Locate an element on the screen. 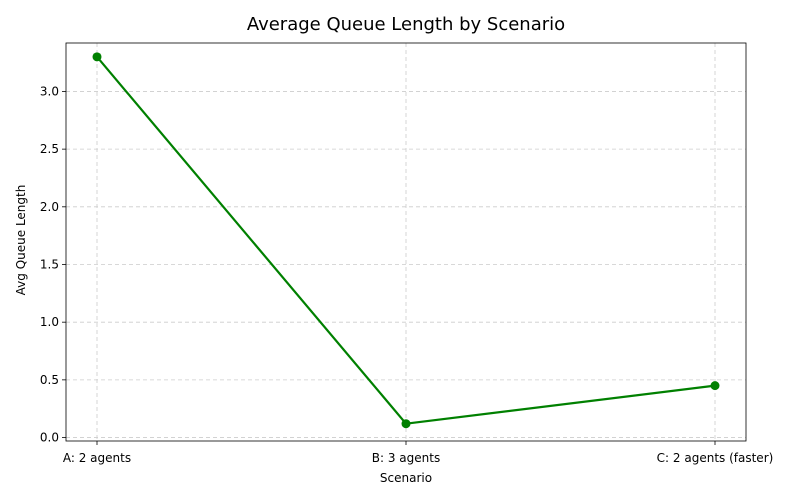 This screenshot has width=800, height=500. x-tick-label: B: 3 agents is located at coordinates (406, 458).